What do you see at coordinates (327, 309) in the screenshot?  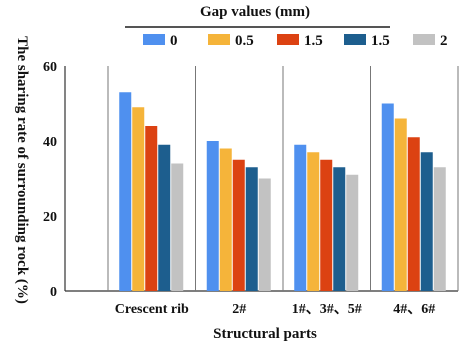 I see `x-tick-label: 1#、3#、5#` at bounding box center [327, 309].